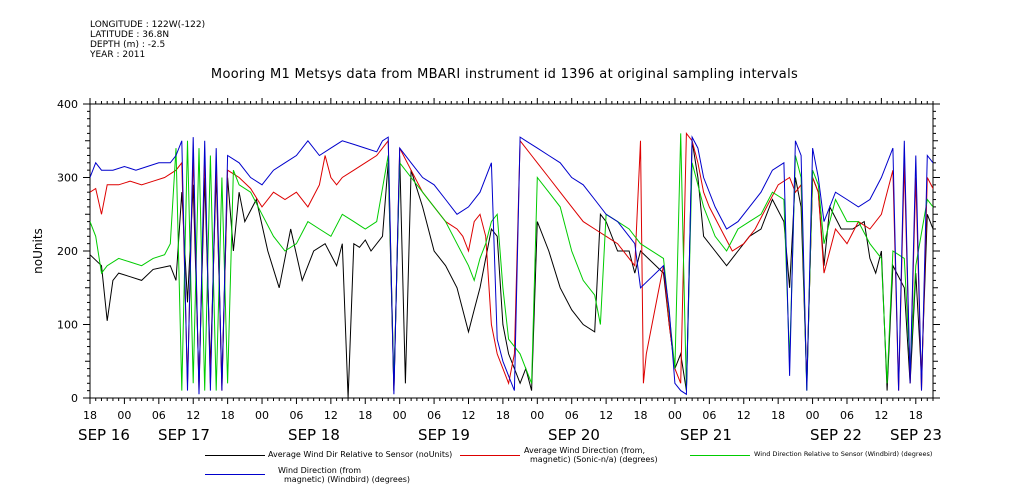 The image size is (1009, 504). What do you see at coordinates (38, 251) in the screenshot?
I see `y-axis-label: noUnits` at bounding box center [38, 251].